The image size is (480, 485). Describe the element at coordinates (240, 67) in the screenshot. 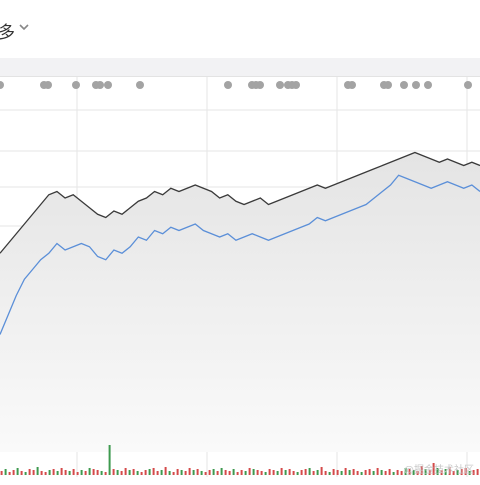

I see `chart-toolbar-strip` at that location.